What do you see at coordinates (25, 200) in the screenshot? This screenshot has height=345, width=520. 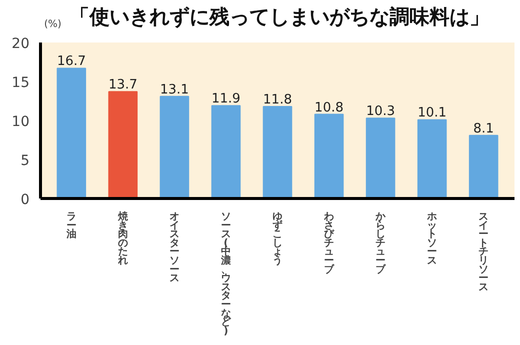 I see `y-tick-label: 0` at bounding box center [25, 200].